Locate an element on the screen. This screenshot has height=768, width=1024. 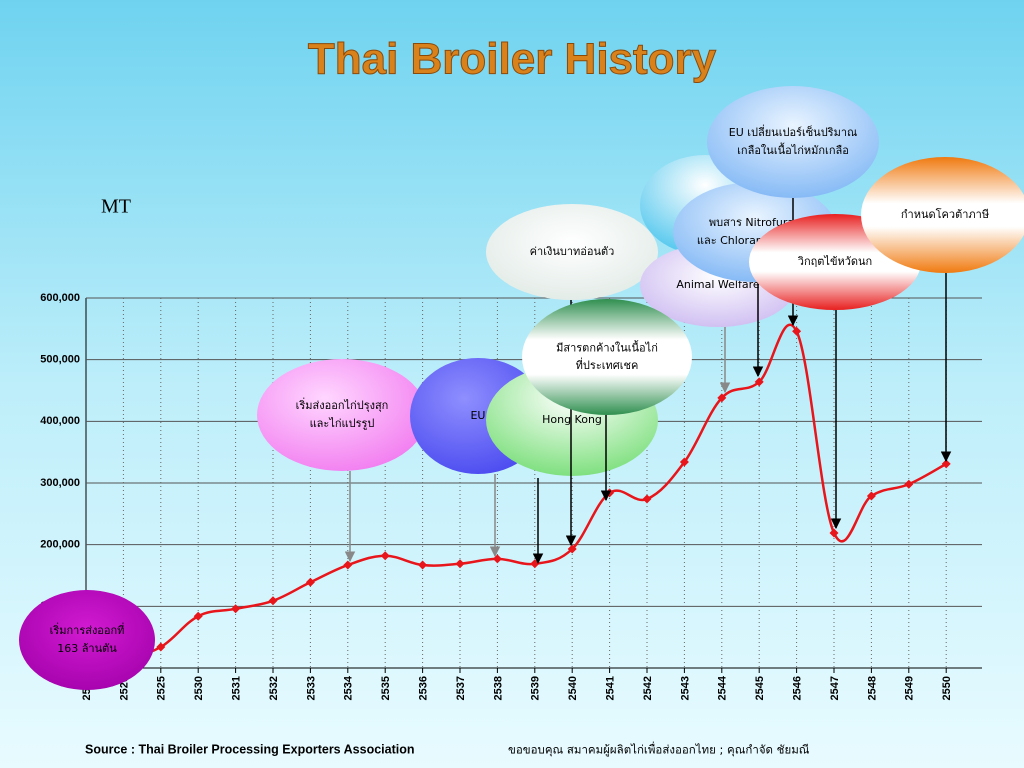
x-tick-label: 2531 is located at coordinates (237, 688).